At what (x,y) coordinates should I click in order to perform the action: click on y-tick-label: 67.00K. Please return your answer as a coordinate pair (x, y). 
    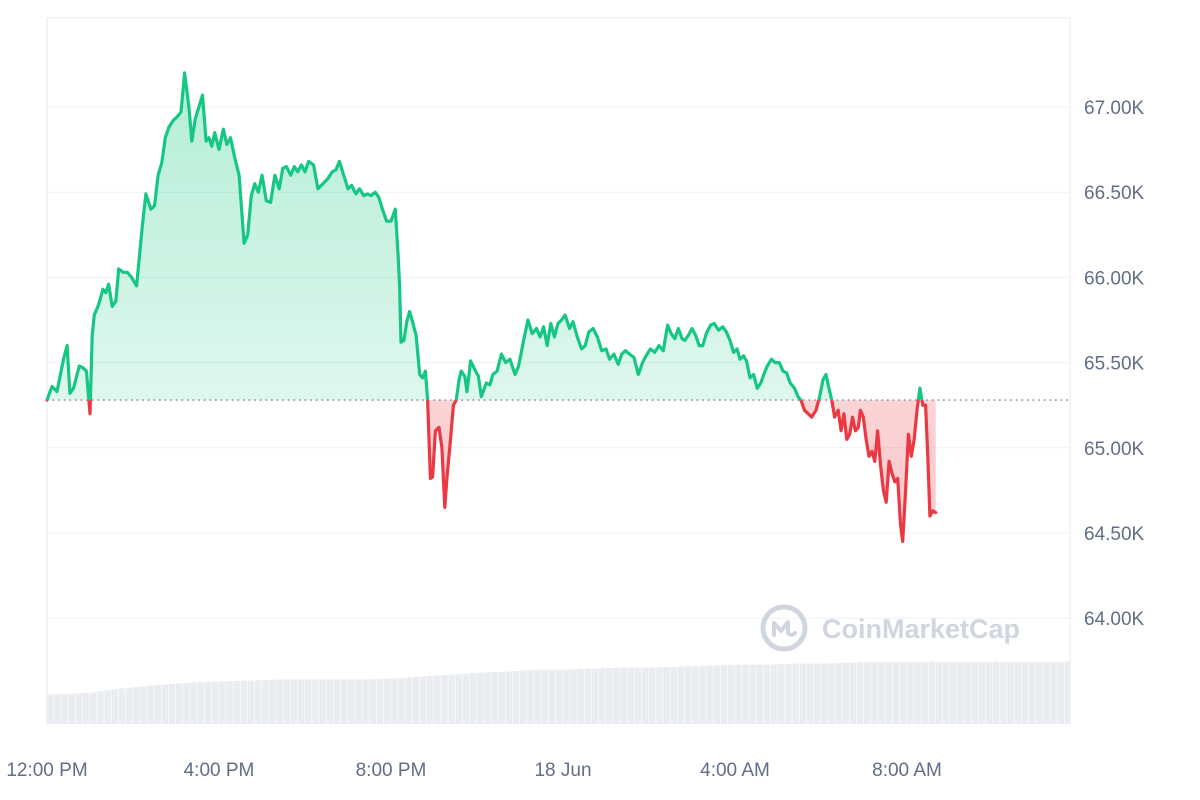
    Looking at the image, I should click on (1114, 108).